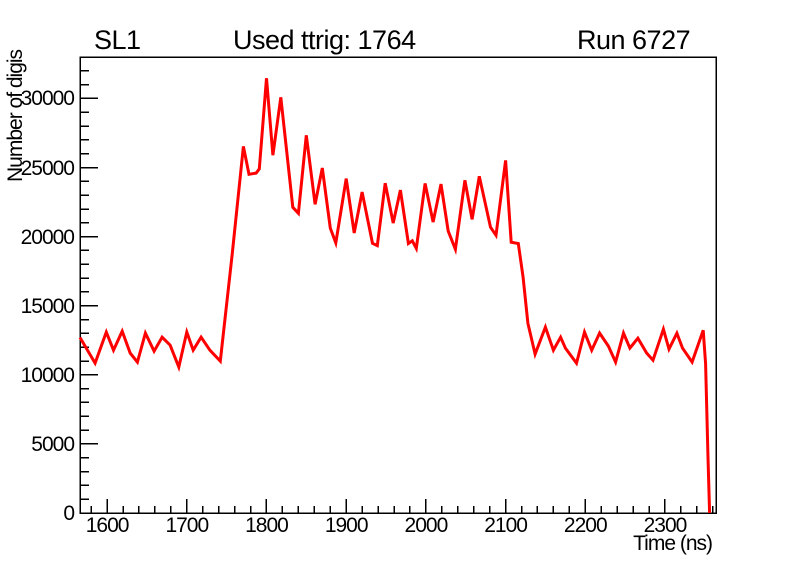 The height and width of the screenshot is (572, 796). Describe the element at coordinates (634, 40) in the screenshot. I see `run-number-label: Run 6727` at that location.